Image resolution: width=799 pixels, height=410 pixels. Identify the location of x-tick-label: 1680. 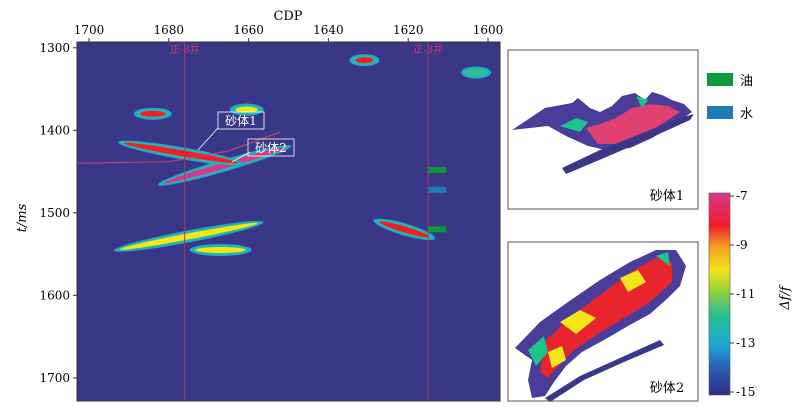
(169, 30).